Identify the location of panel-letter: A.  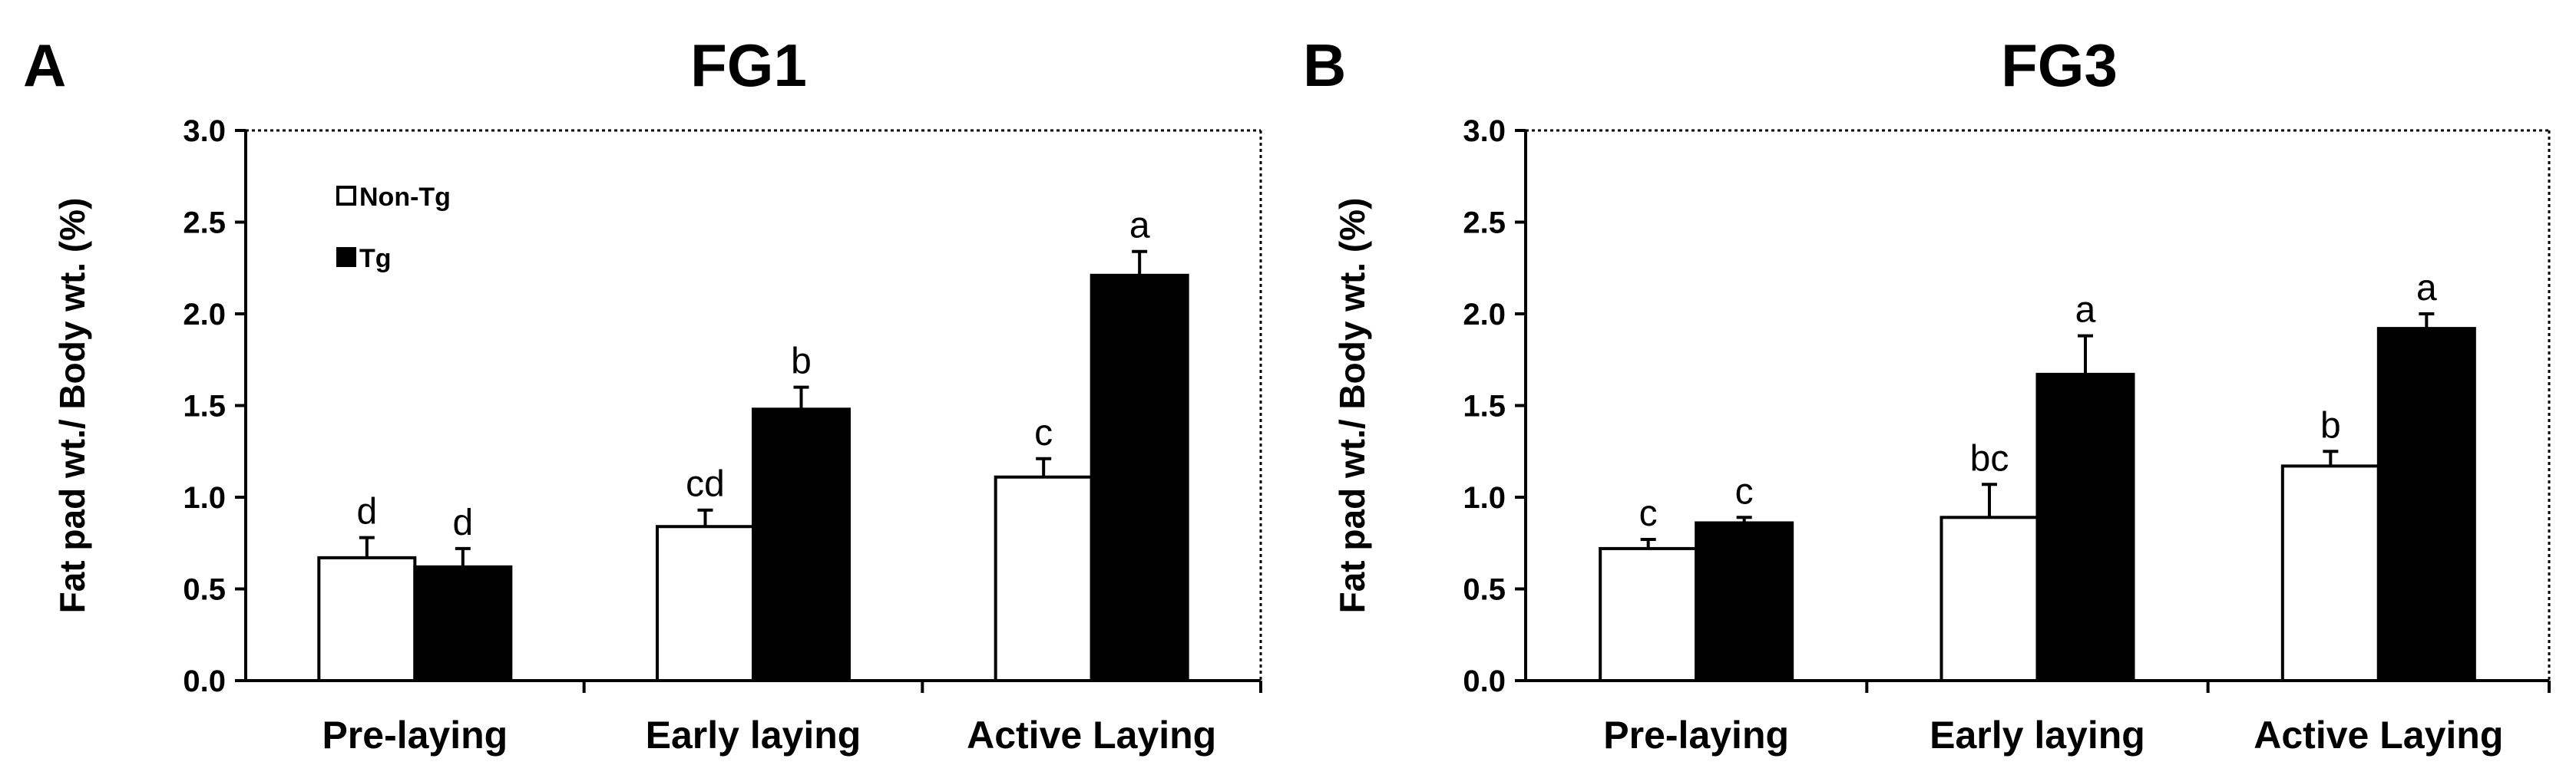
(44, 65).